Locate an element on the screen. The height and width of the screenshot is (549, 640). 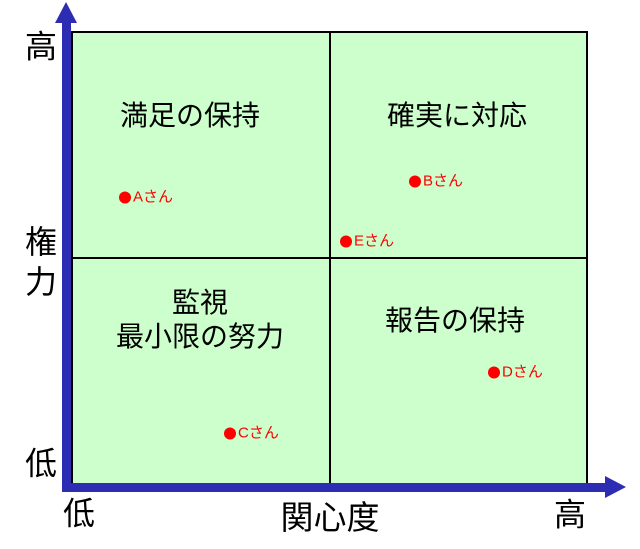
stakeholder-point-a: Aさん is located at coordinates (146, 197).